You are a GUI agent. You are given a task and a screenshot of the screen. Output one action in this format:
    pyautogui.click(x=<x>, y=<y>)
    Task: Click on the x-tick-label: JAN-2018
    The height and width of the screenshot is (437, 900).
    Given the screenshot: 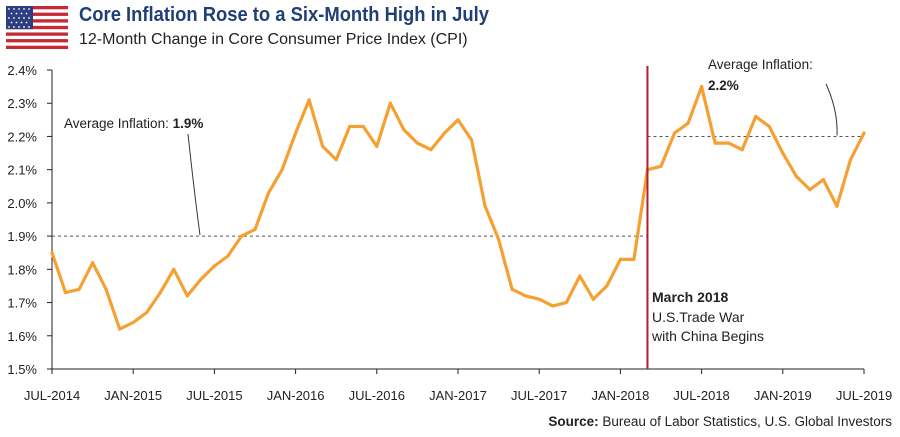 What is the action you would take?
    pyautogui.click(x=620, y=395)
    